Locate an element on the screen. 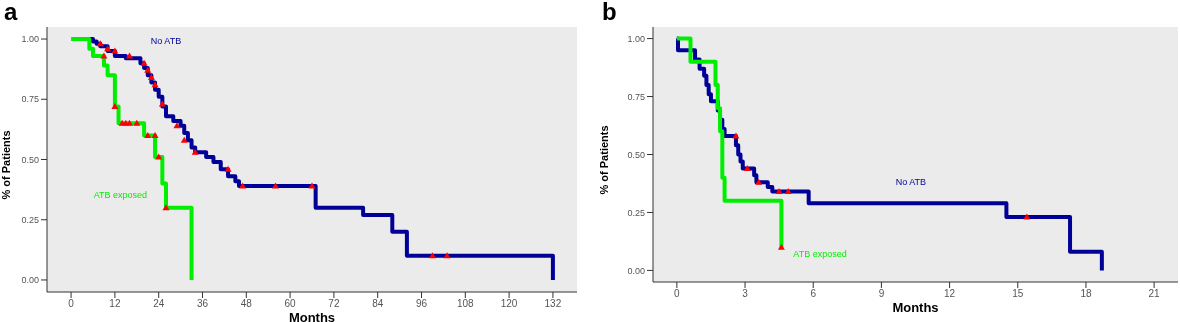 The width and height of the screenshot is (1180, 322). x-tick-label: 48 is located at coordinates (246, 304).